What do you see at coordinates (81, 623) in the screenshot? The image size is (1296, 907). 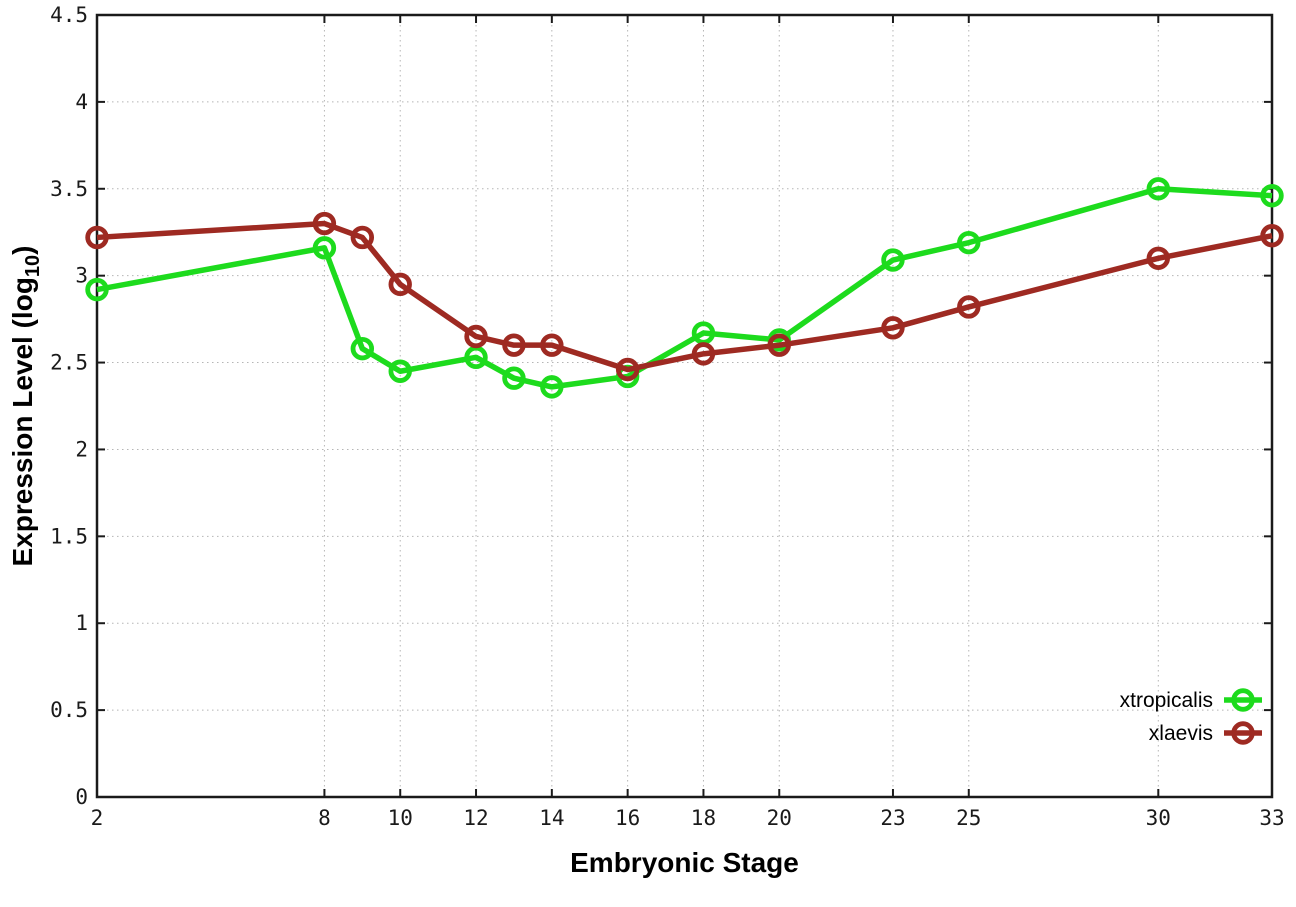 I see `y-tick-label: 1` at bounding box center [81, 623].